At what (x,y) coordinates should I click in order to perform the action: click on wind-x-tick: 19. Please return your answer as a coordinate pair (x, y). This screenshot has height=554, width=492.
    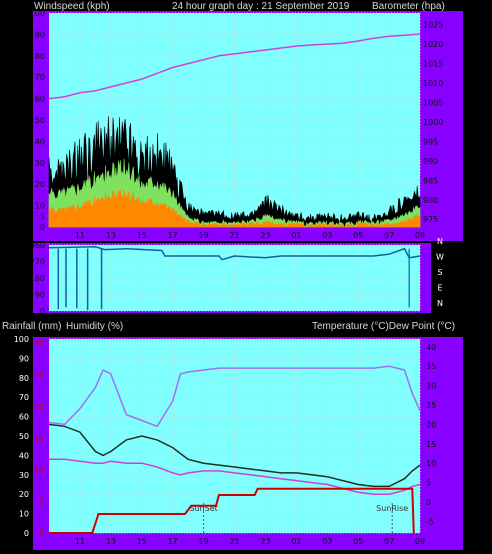
    Looking at the image, I should click on (203, 235).